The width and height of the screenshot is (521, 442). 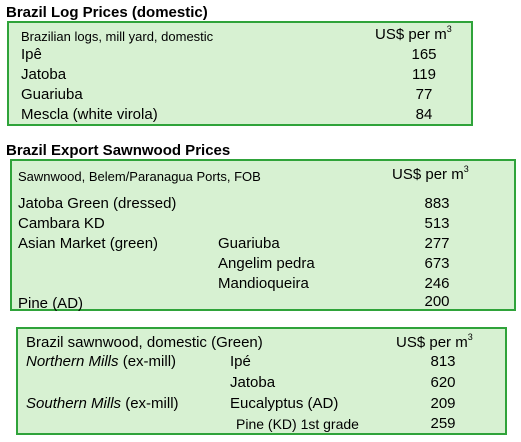 What do you see at coordinates (443, 423) in the screenshot?
I see `domestic-row-price: 259` at bounding box center [443, 423].